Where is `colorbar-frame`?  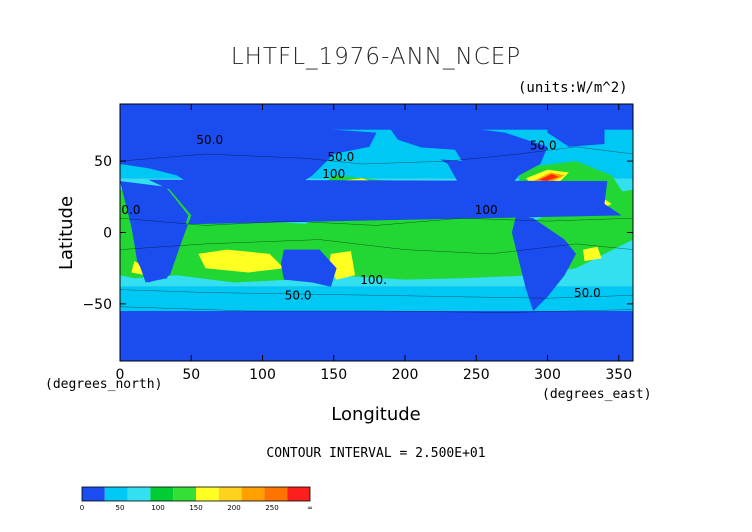
colorbar-frame is located at coordinates (196, 494).